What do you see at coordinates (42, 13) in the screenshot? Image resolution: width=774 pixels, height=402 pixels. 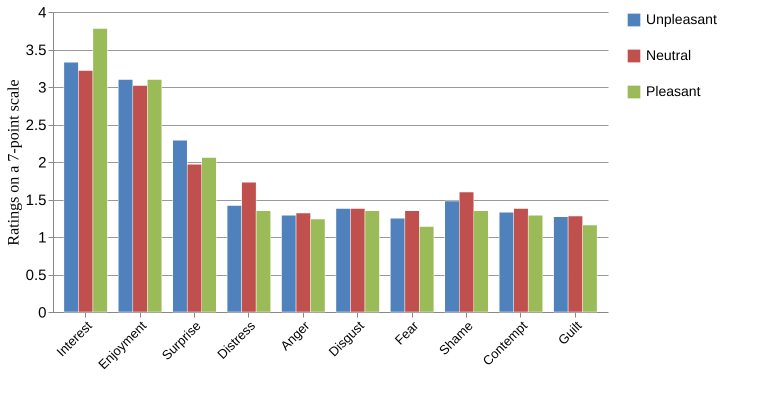 I see `y-tick-label: 4` at bounding box center [42, 13].